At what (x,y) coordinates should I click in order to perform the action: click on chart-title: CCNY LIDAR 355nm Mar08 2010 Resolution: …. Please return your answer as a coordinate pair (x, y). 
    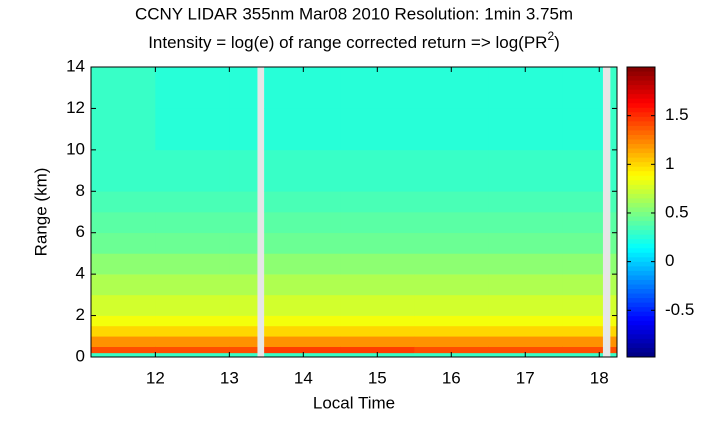
    Looking at the image, I should click on (354, 13).